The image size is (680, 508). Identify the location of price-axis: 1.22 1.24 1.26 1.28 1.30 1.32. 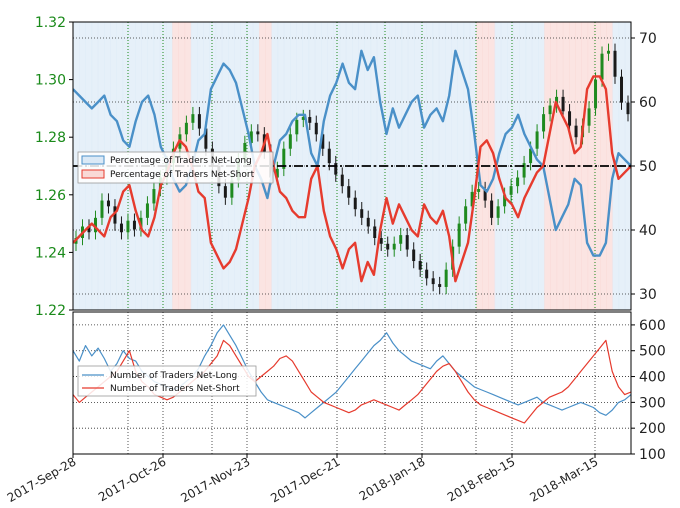
(54, 167).